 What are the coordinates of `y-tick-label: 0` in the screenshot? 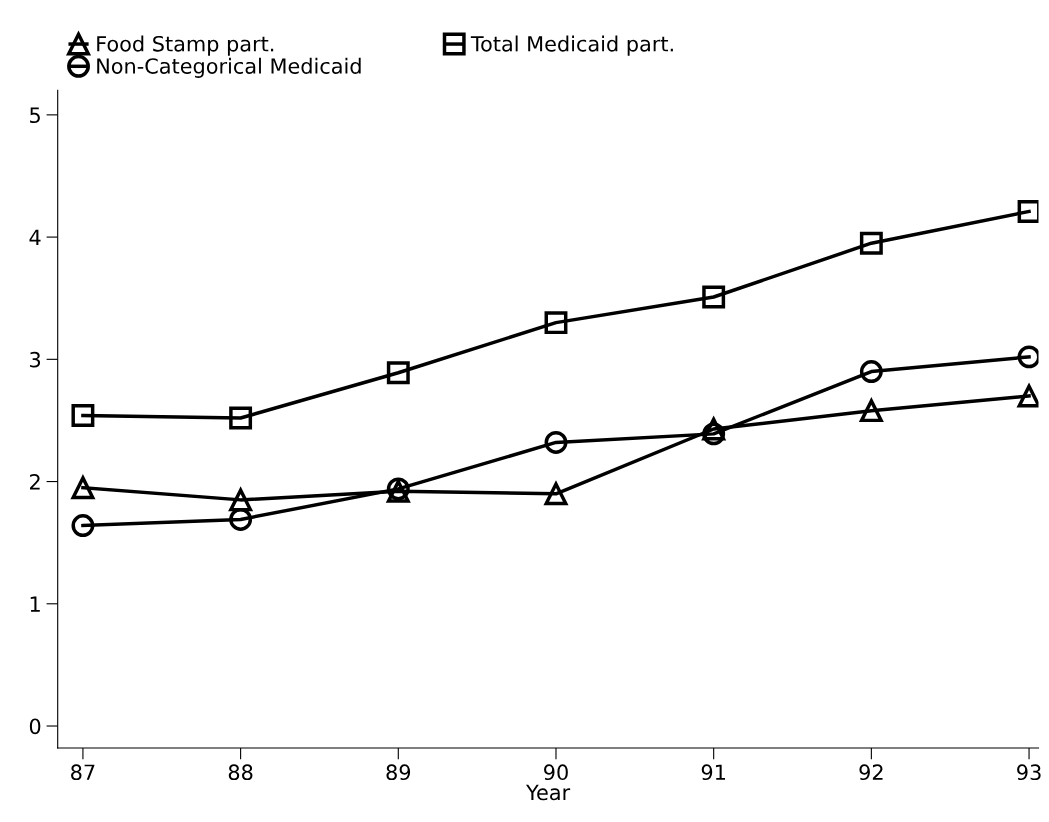 It's located at (35, 726).